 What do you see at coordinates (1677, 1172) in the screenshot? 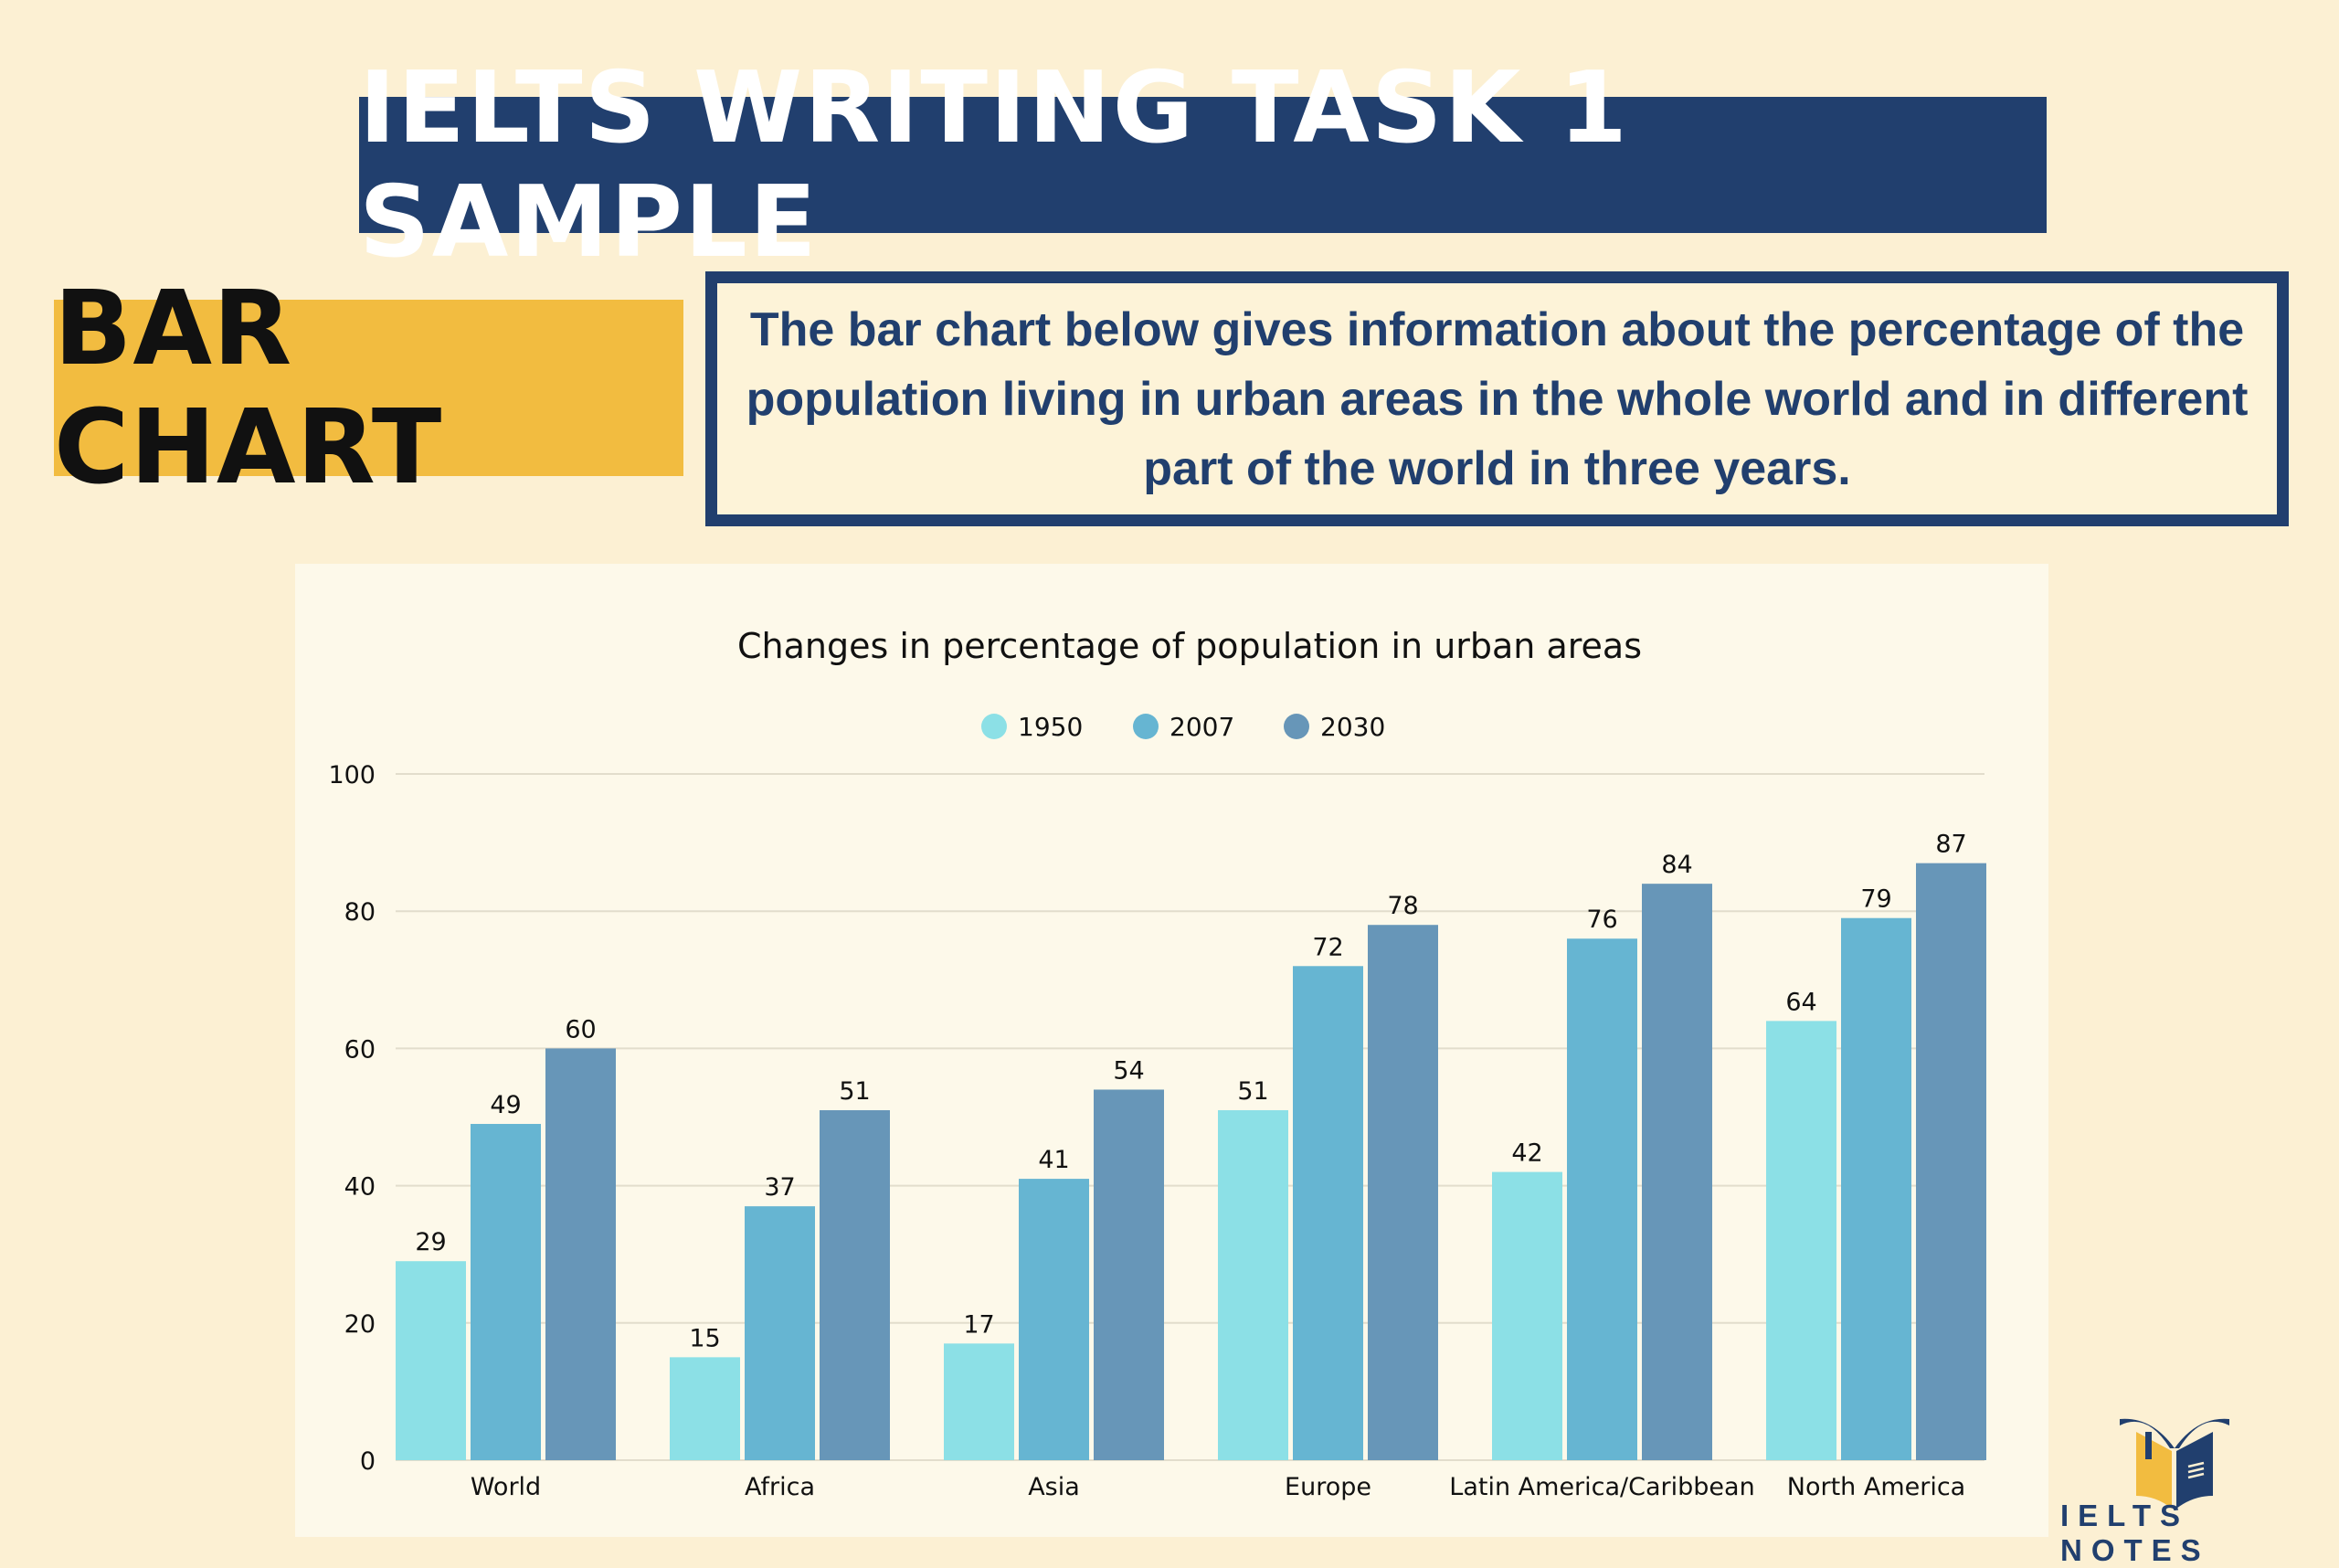
I see `bar-2030-latin-america-caribbean` at bounding box center [1677, 1172].